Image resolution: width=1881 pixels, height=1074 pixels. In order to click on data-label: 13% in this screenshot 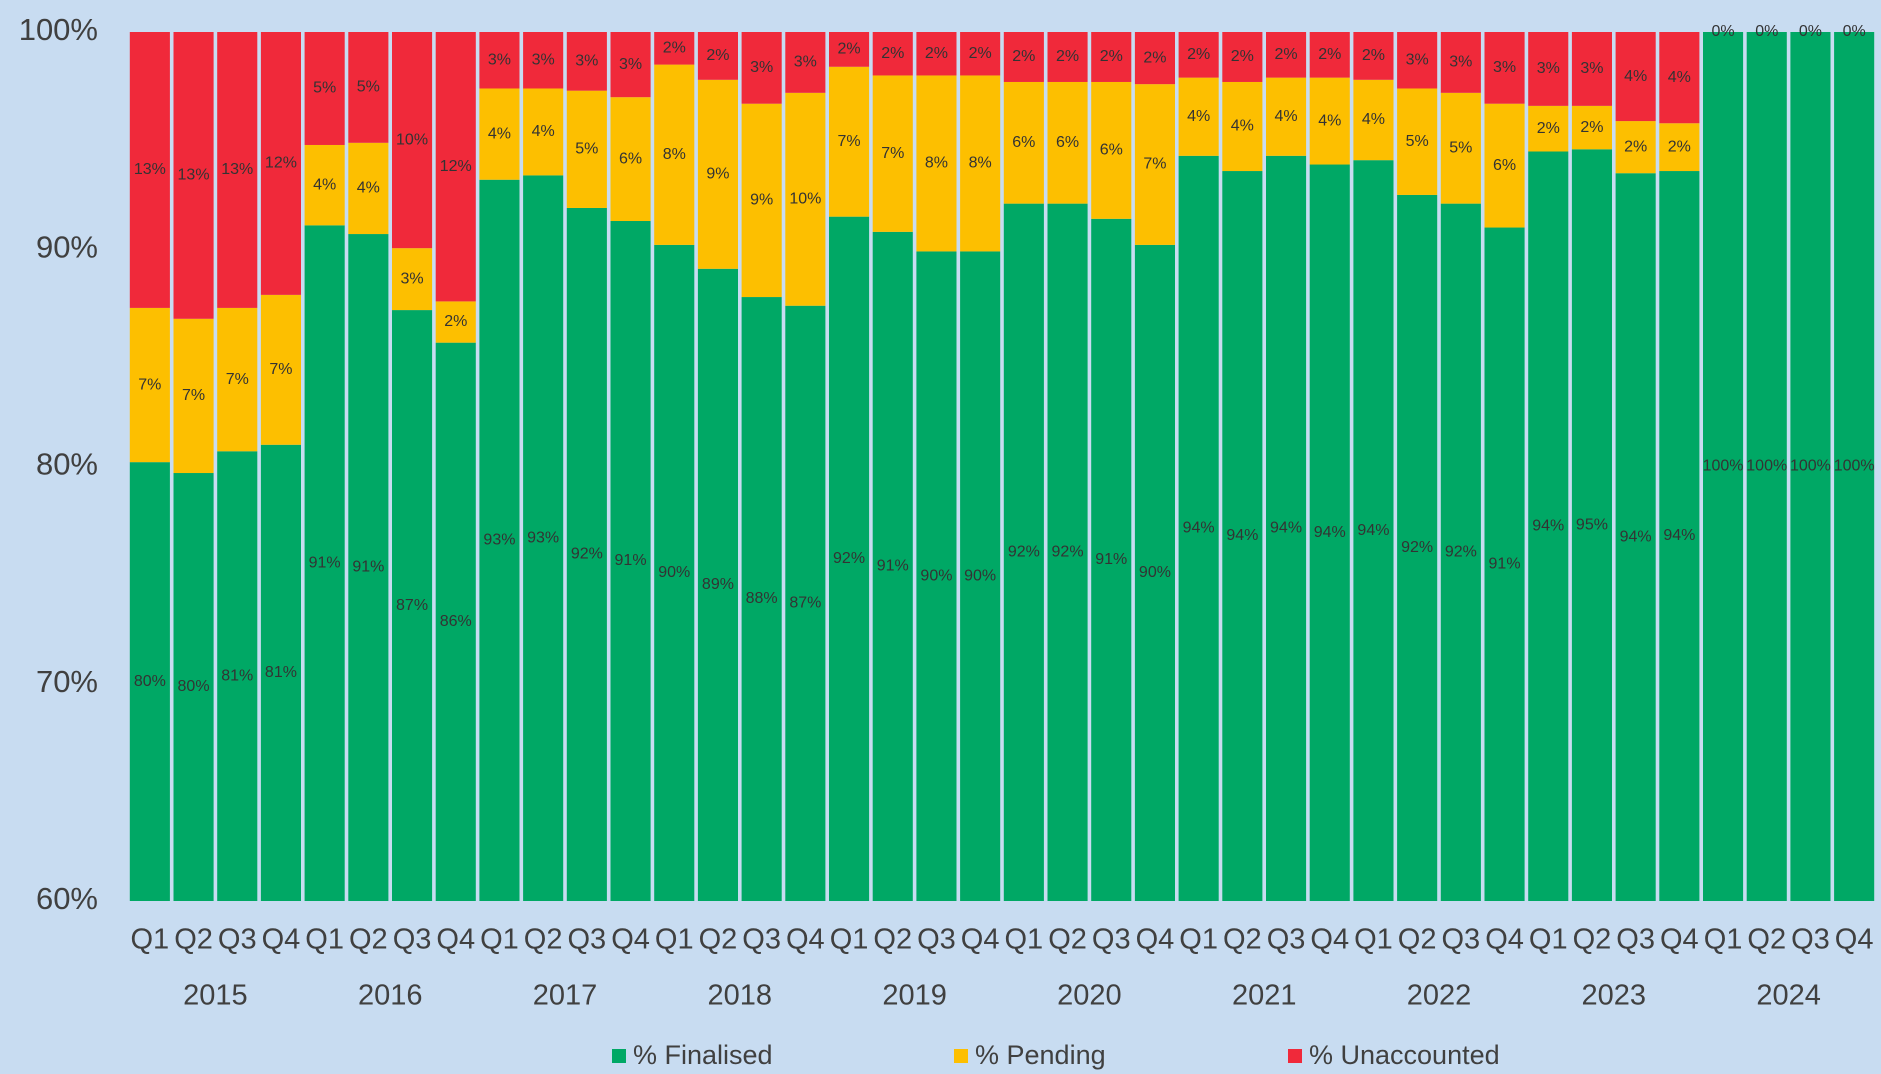, I will do `click(150, 169)`.